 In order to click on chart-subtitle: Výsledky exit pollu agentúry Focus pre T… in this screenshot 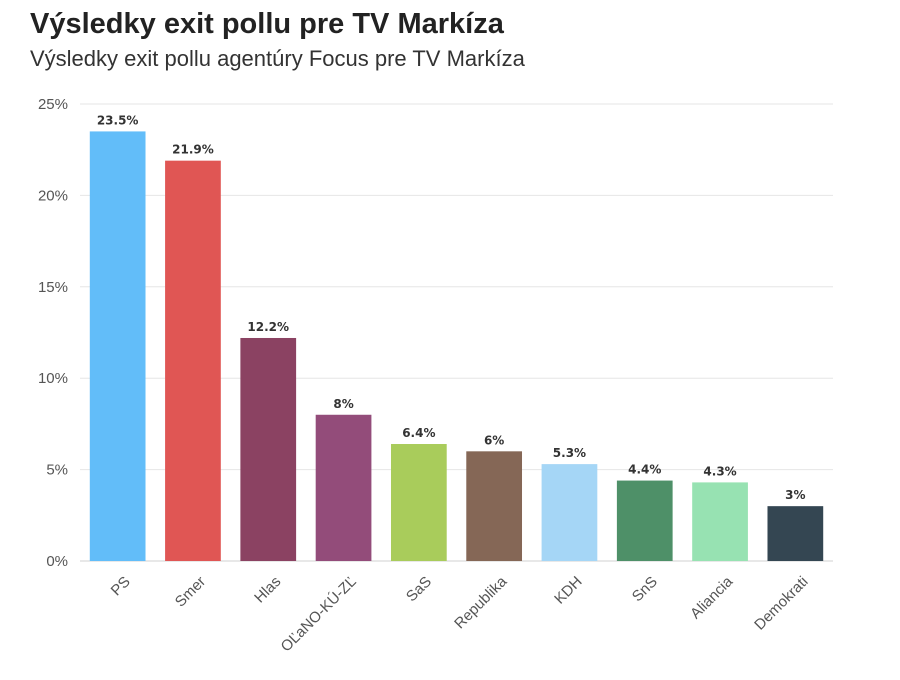, I will do `click(277, 58)`.